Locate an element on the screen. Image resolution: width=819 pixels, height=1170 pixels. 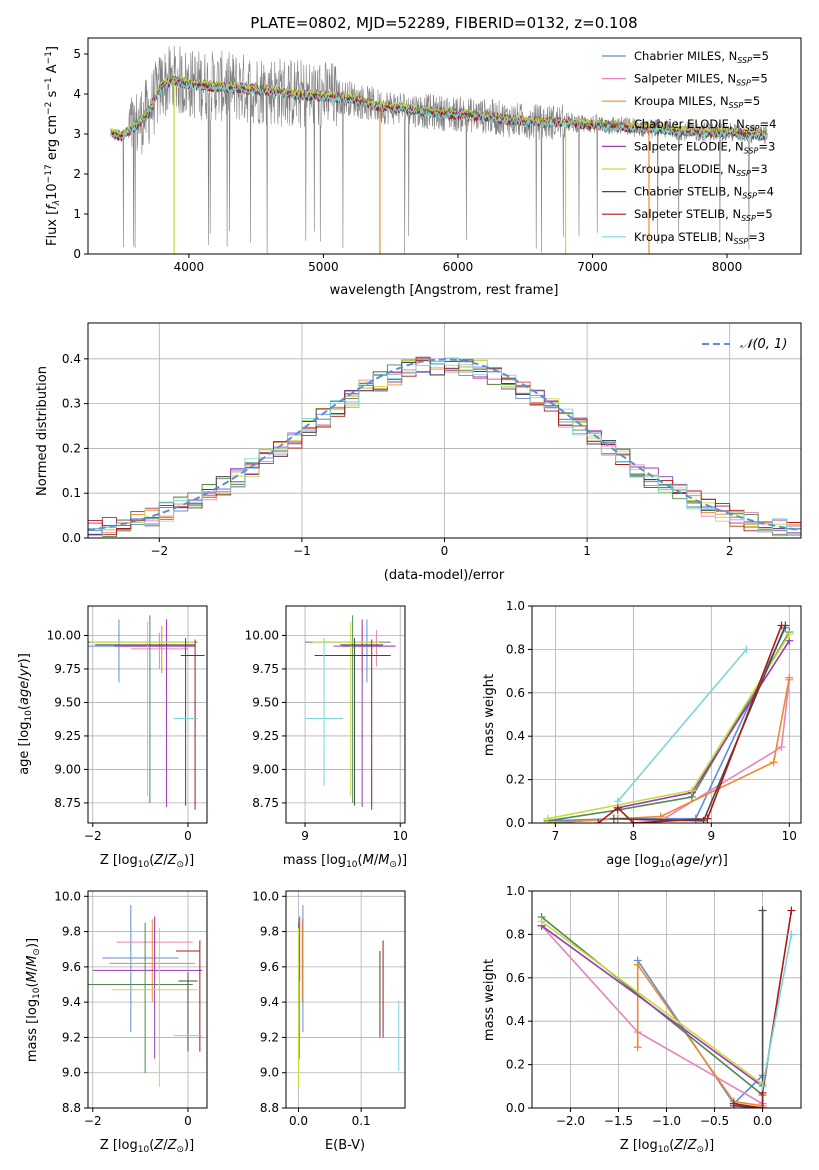
y-tick-label: 3 is located at coordinates (77, 134).